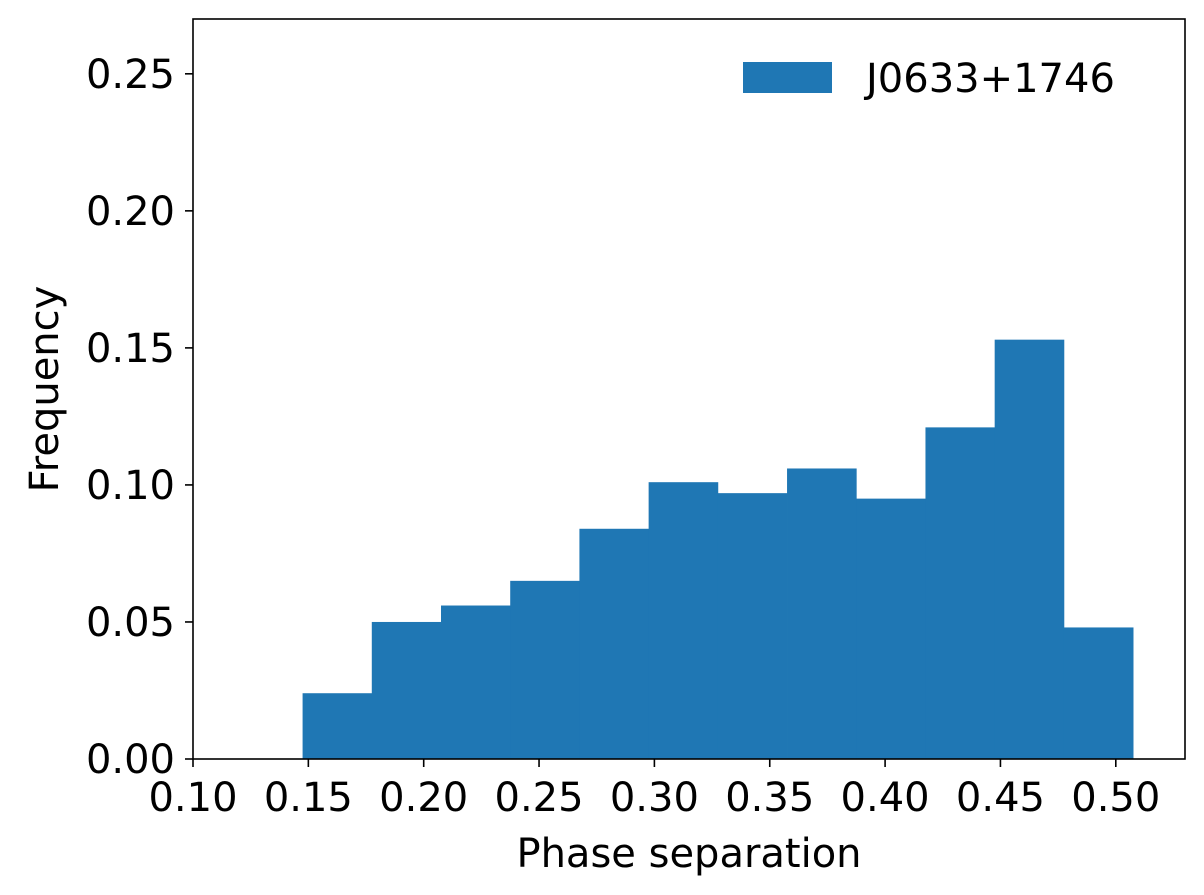  I want to click on y-tick-label: 0.20, so click(130, 212).